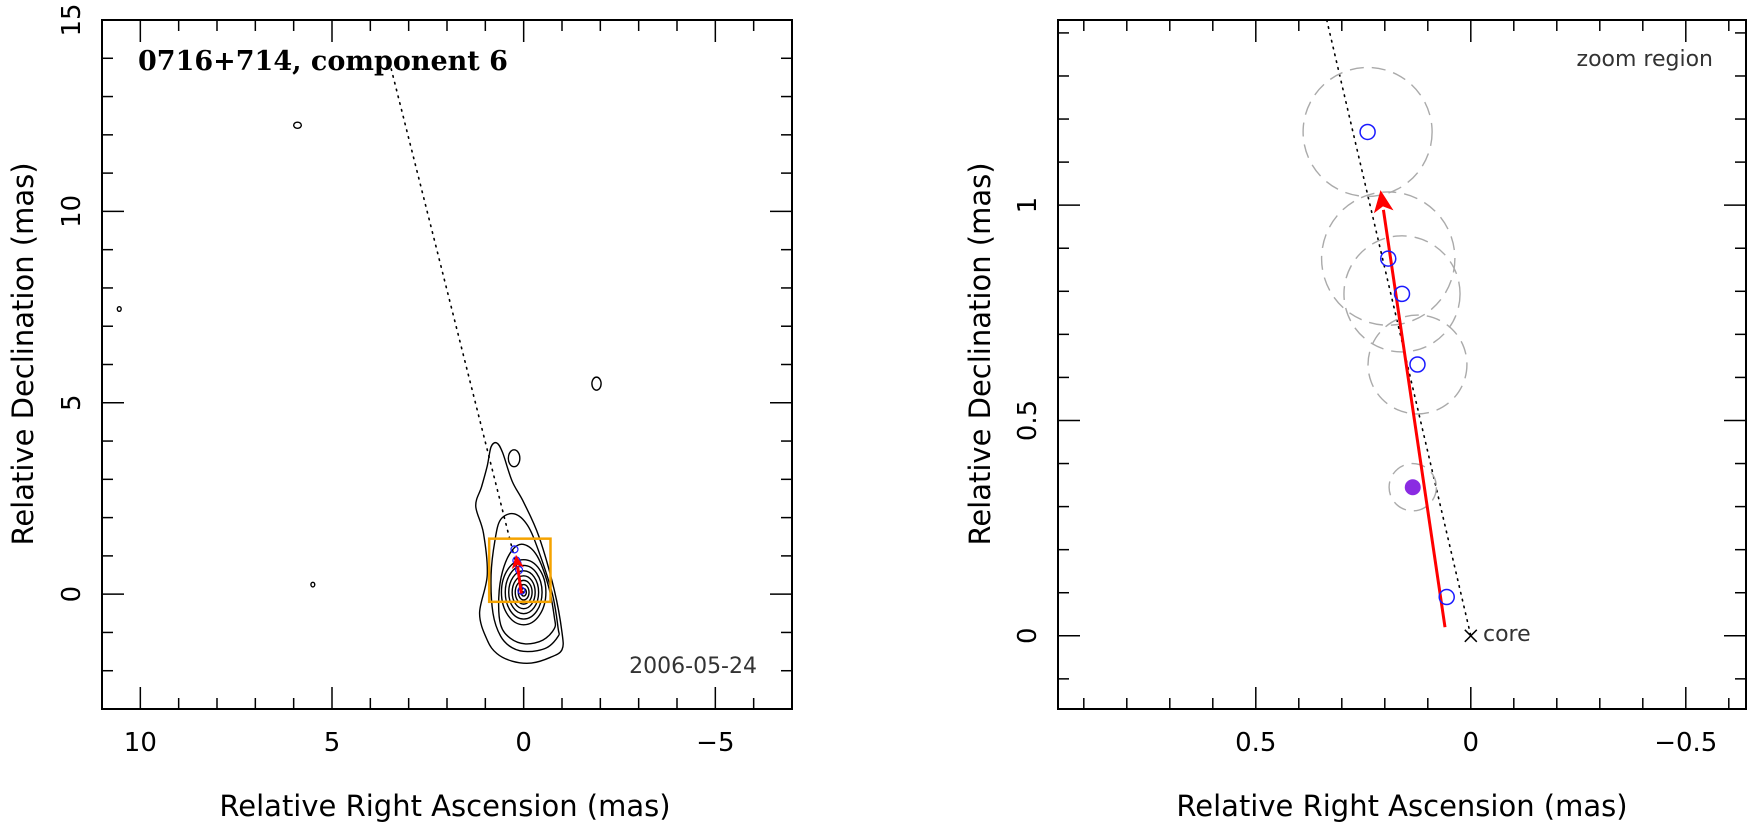 The width and height of the screenshot is (1753, 828). Describe the element at coordinates (72, 403) in the screenshot. I see `left-y-tick-label: 5` at that location.